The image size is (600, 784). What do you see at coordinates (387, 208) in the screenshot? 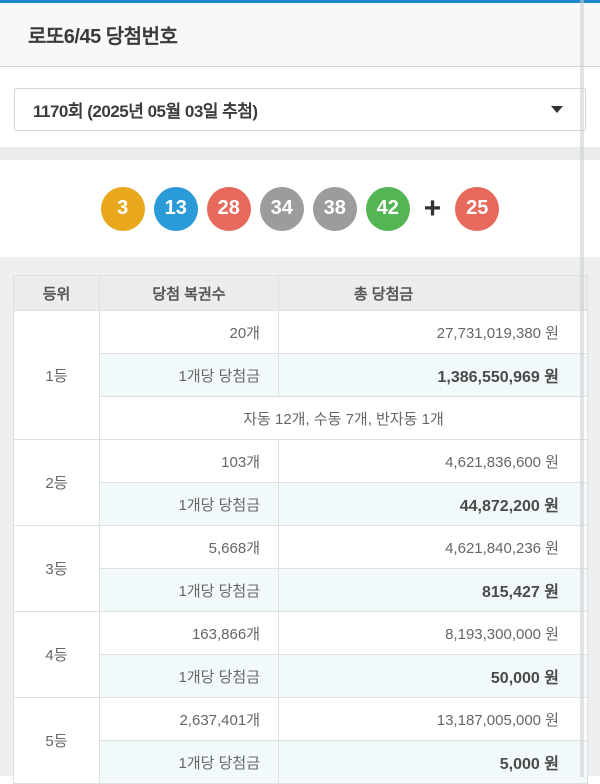
I see `ball-6: 42` at bounding box center [387, 208].